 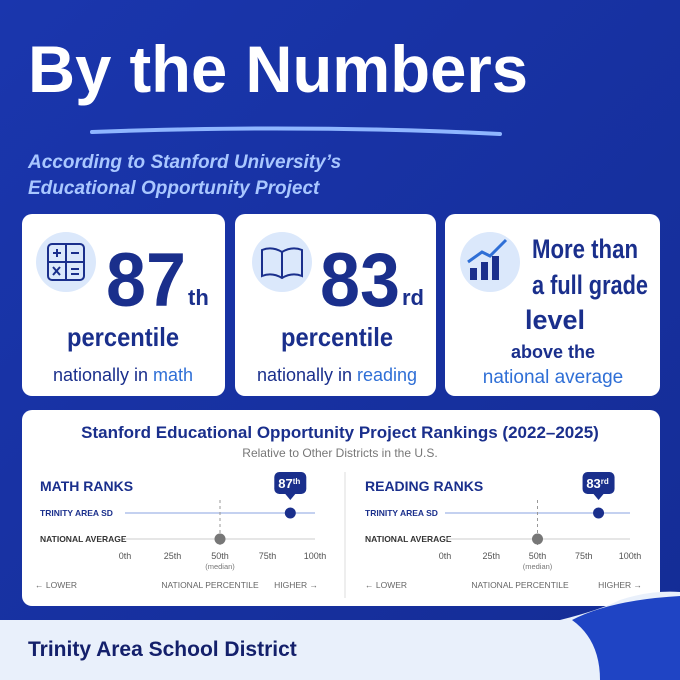 I want to click on highlight: reading, so click(x=387, y=375).